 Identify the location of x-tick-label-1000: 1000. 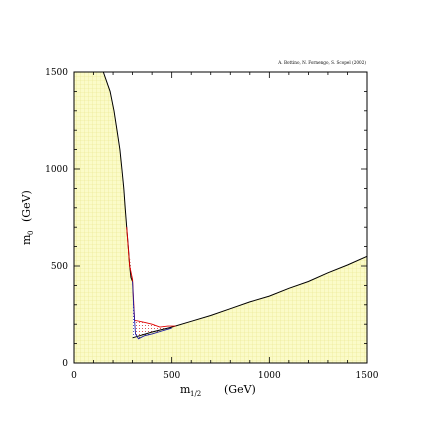
(269, 376).